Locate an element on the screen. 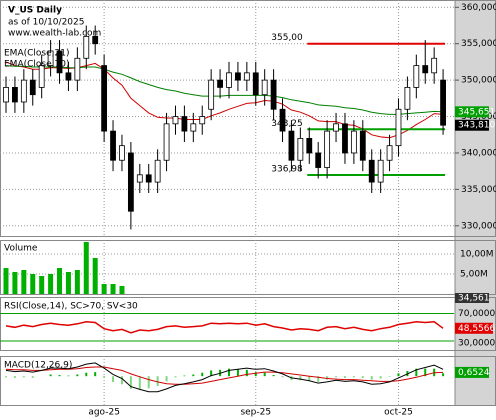 The width and height of the screenshot is (496, 420). level-label: 343,25 is located at coordinates (287, 124).